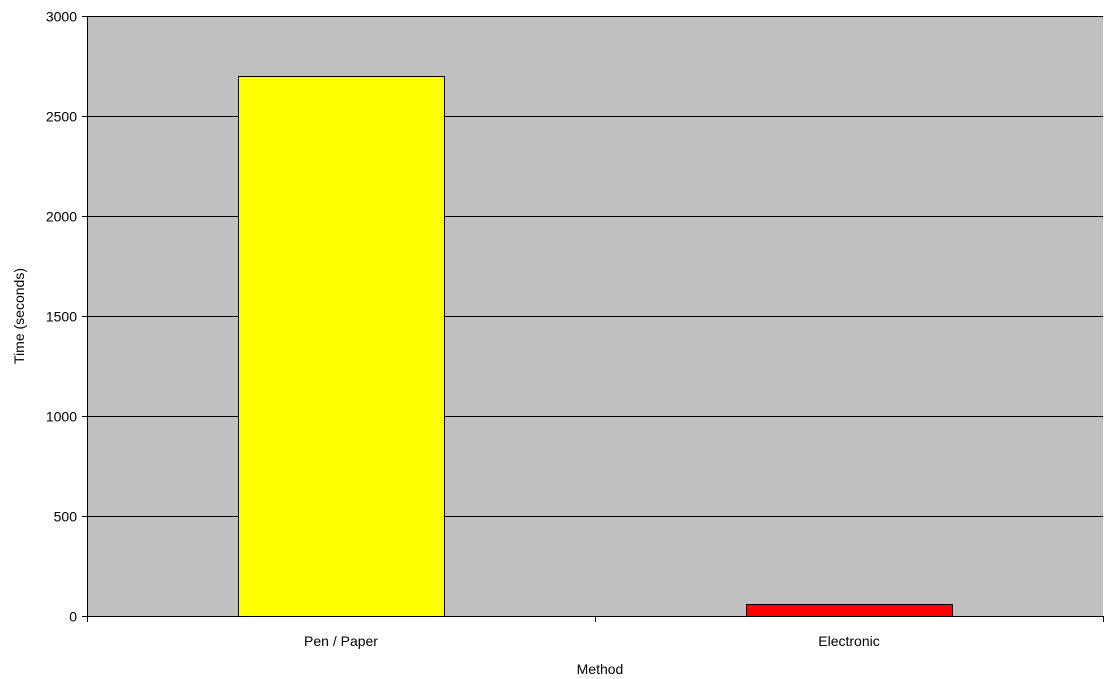 The height and width of the screenshot is (679, 1106). What do you see at coordinates (66, 517) in the screenshot?
I see `y-tick-label: 500` at bounding box center [66, 517].